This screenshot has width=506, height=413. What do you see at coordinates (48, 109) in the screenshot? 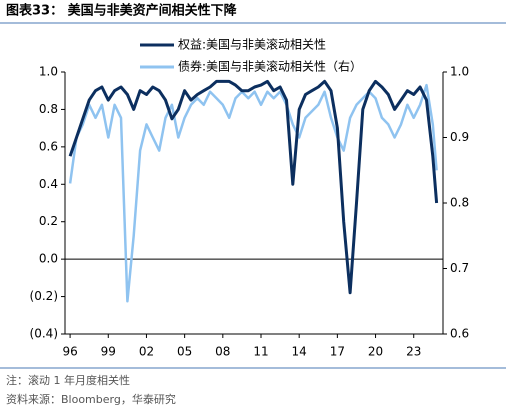
I see `y-tick-label: 0.8` at bounding box center [48, 109].